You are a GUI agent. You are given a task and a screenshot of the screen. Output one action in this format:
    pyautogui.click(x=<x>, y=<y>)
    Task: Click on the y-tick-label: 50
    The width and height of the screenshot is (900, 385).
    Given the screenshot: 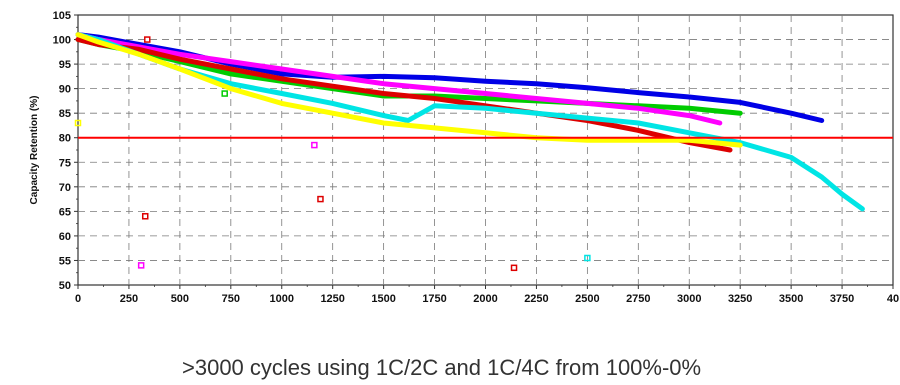 What is the action you would take?
    pyautogui.click(x=65, y=286)
    